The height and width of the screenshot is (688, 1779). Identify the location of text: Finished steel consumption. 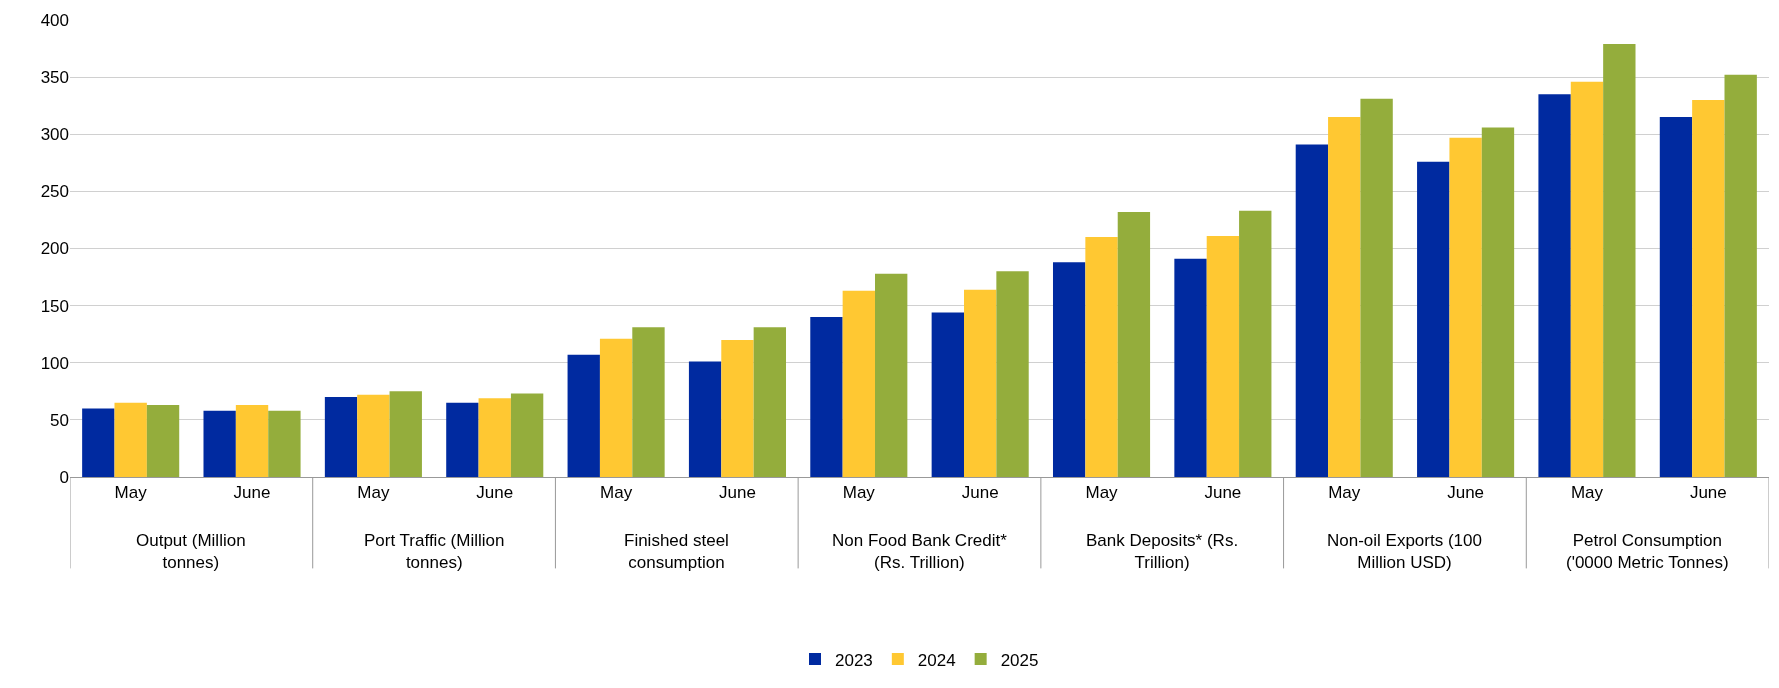
(676, 552).